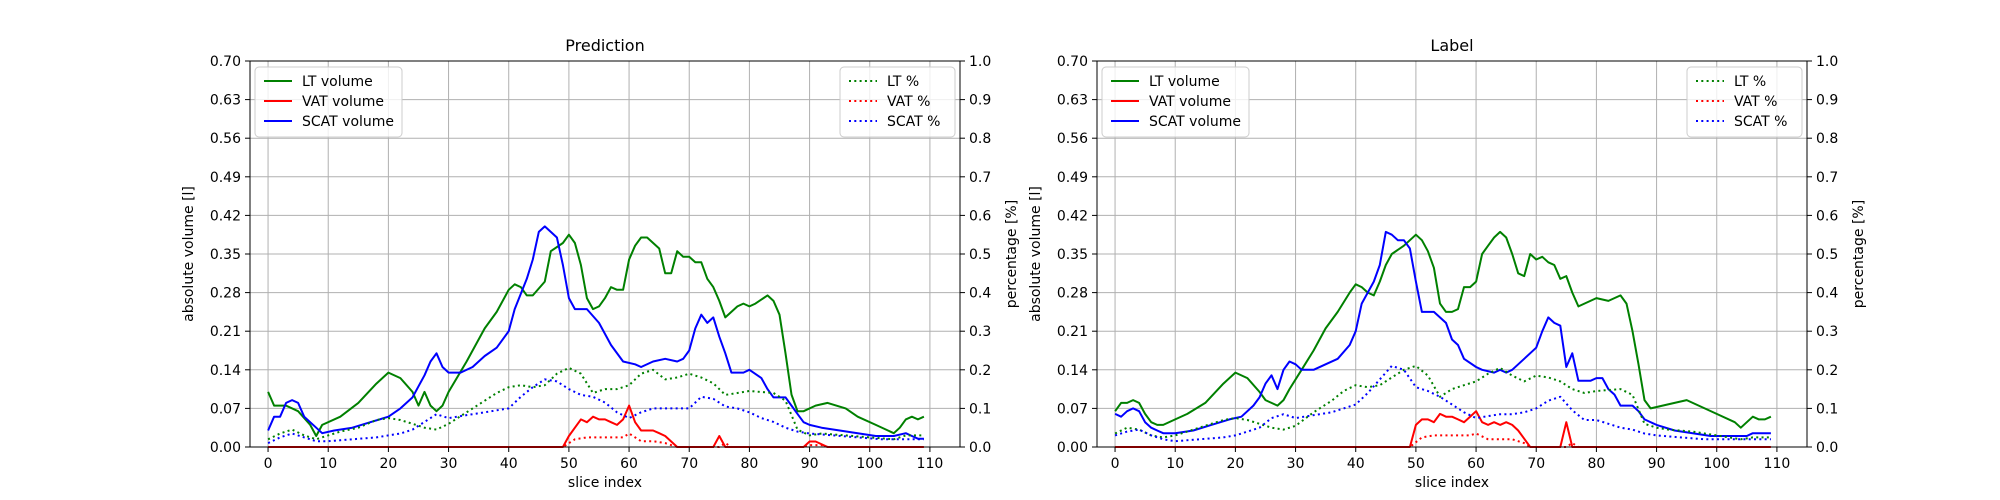  Describe the element at coordinates (1451, 45) in the screenshot. I see `chart-title: Label` at that location.